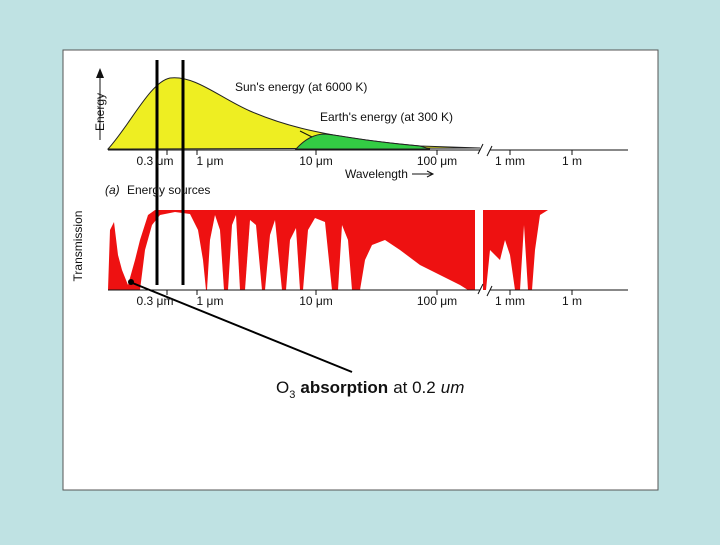  I want to click on caption: Energy sources, so click(168, 190).